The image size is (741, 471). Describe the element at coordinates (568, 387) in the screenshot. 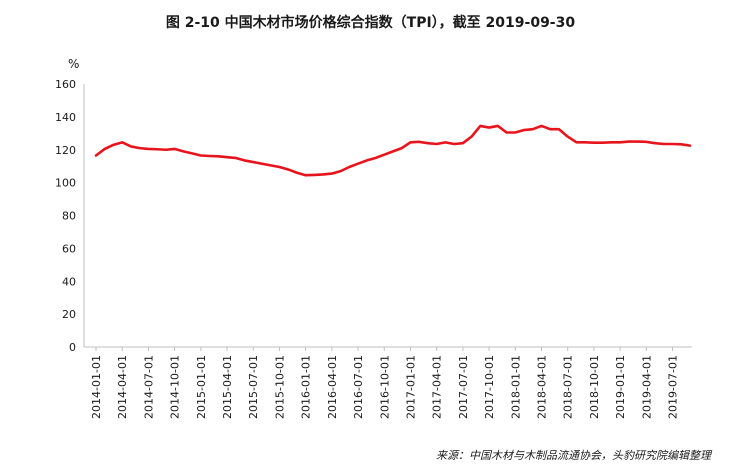

I see `x-tick-label: 2018-07-01` at that location.